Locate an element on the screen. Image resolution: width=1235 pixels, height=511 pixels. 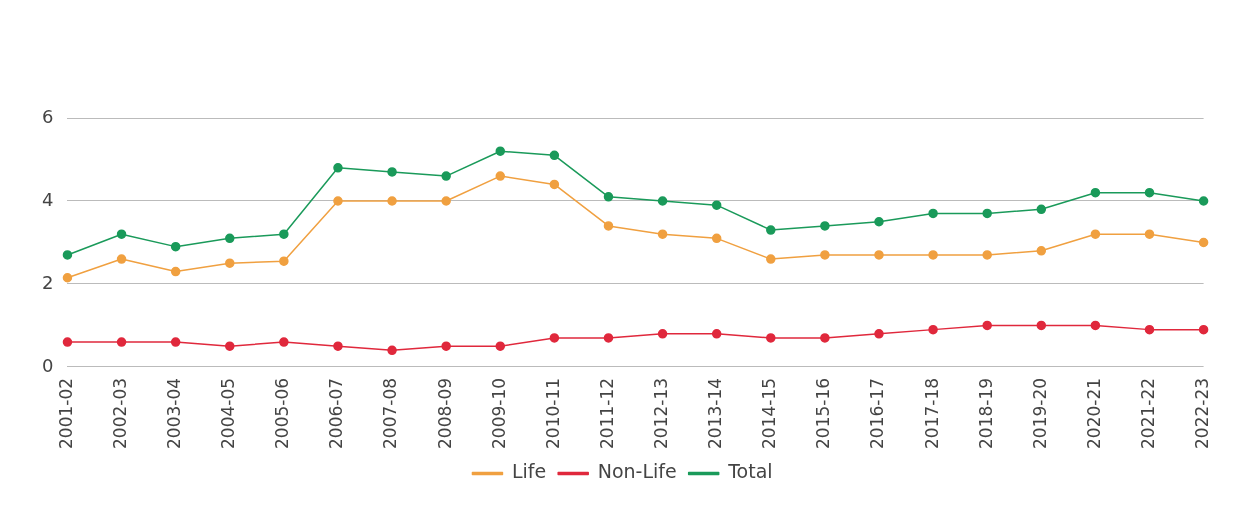
x-tick-label: 2012-13 is located at coordinates (661, 413).